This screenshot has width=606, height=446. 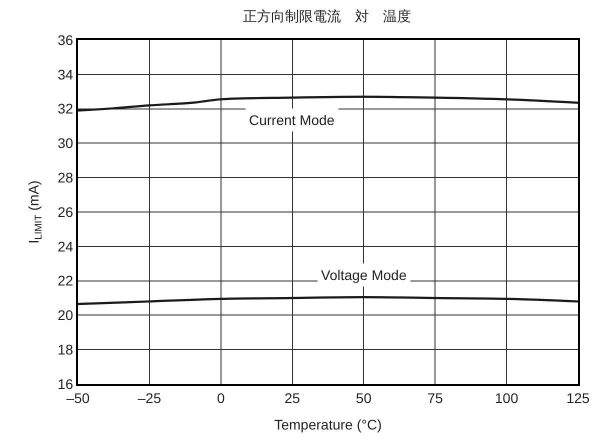 What do you see at coordinates (578, 398) in the screenshot?
I see `x-tick-label: 125` at bounding box center [578, 398].